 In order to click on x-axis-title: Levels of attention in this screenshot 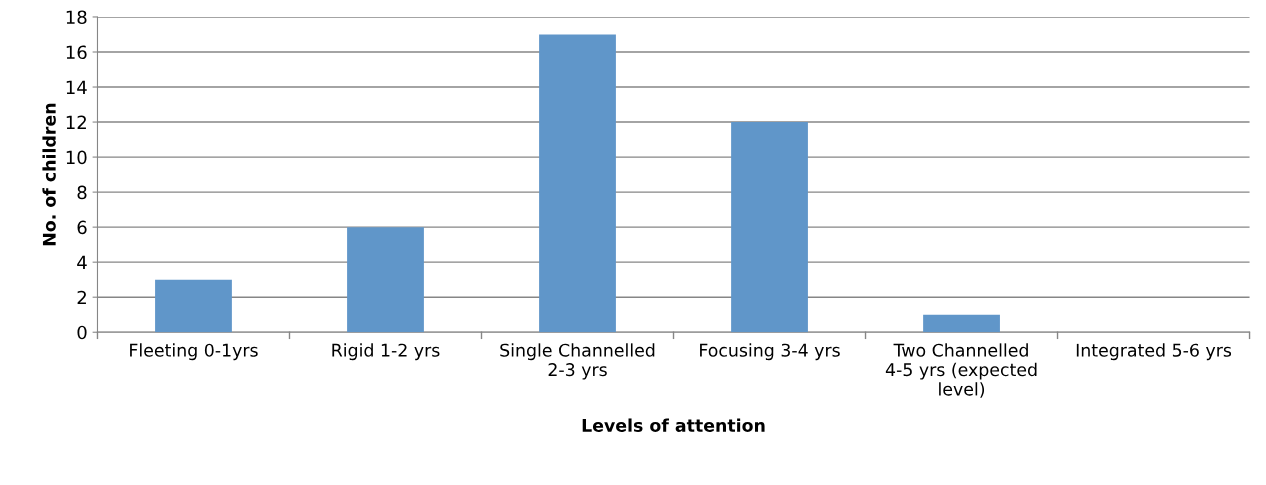, I will do `click(673, 425)`.